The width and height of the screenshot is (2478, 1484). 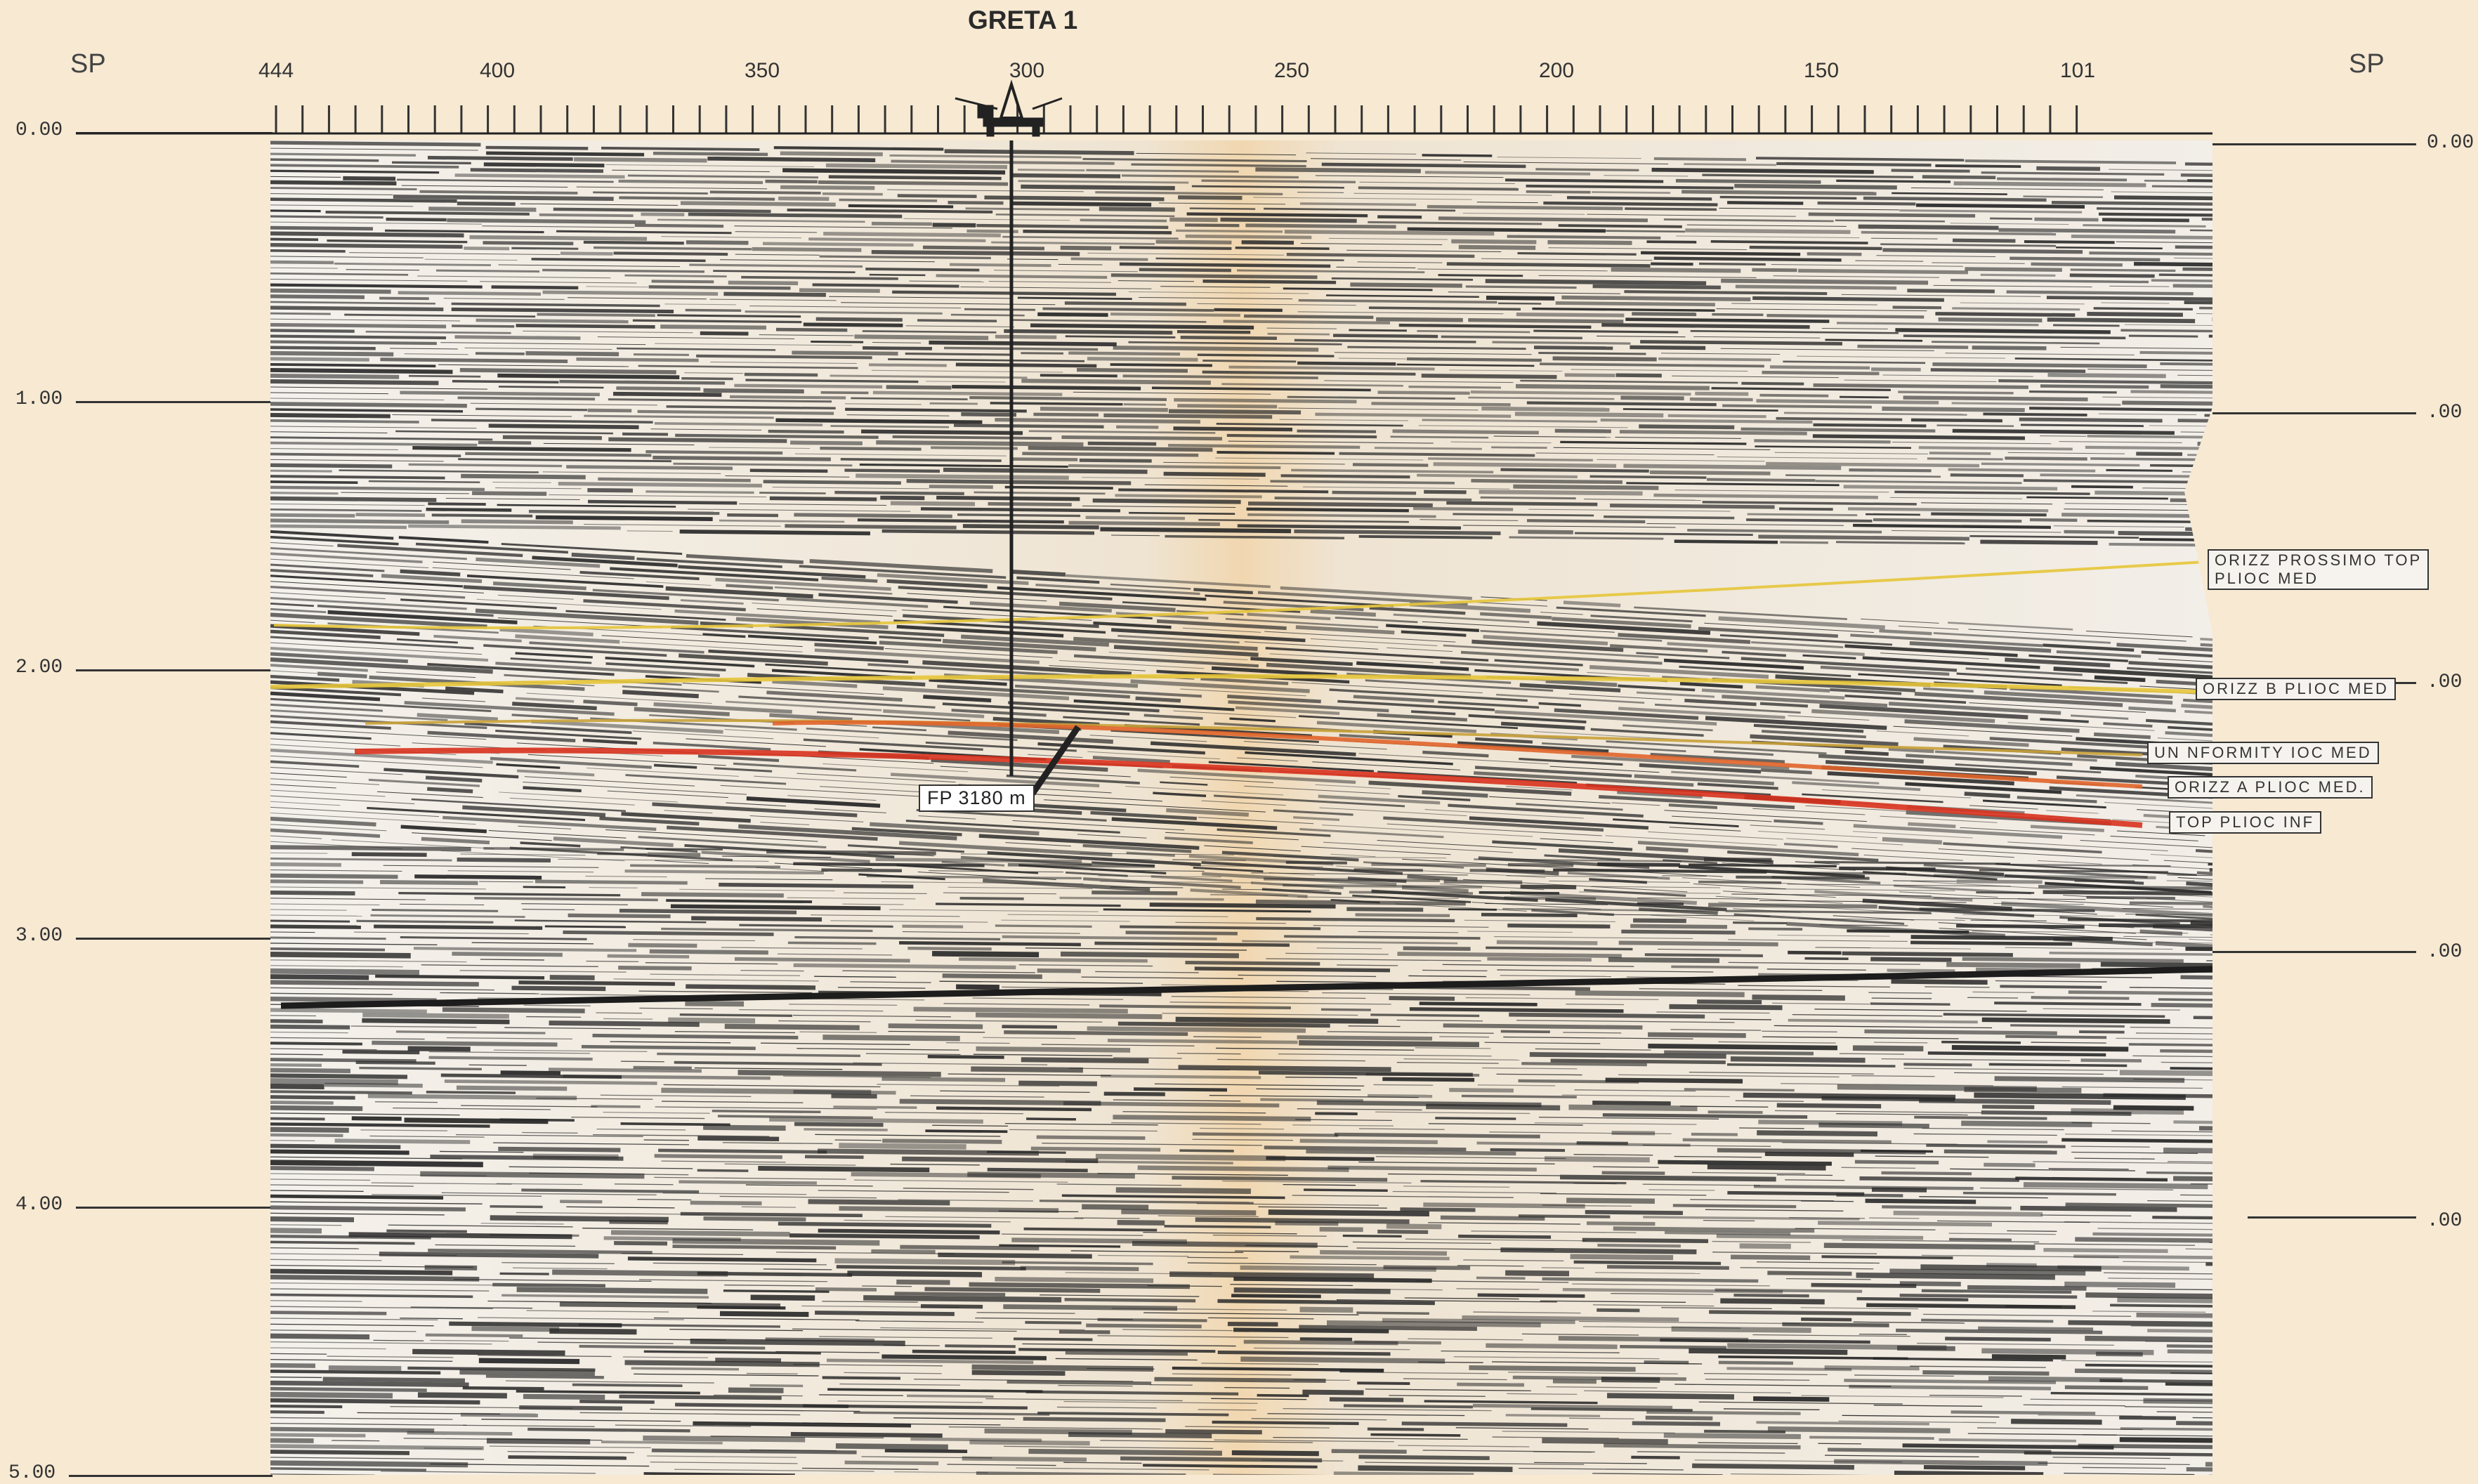 What do you see at coordinates (1239, 594) in the screenshot?
I see `horizon-top-plioc-med` at bounding box center [1239, 594].